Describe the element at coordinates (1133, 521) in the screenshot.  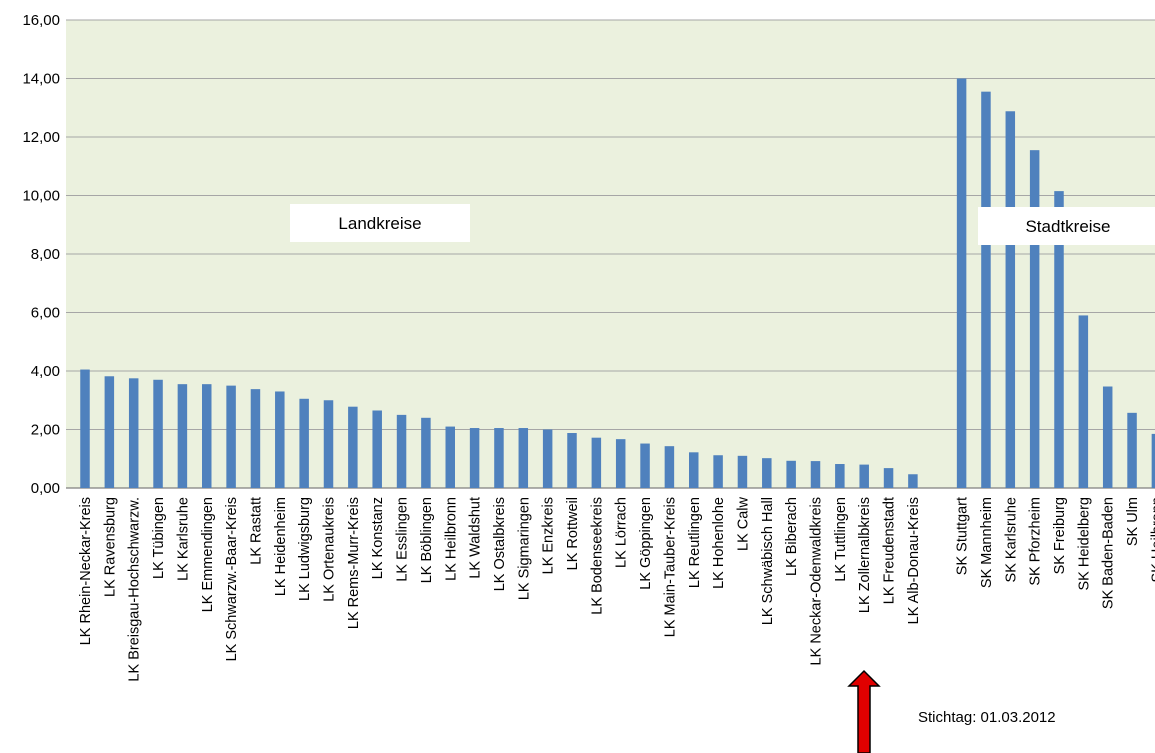
I see `x-category-label: SK Ulm` at that location.